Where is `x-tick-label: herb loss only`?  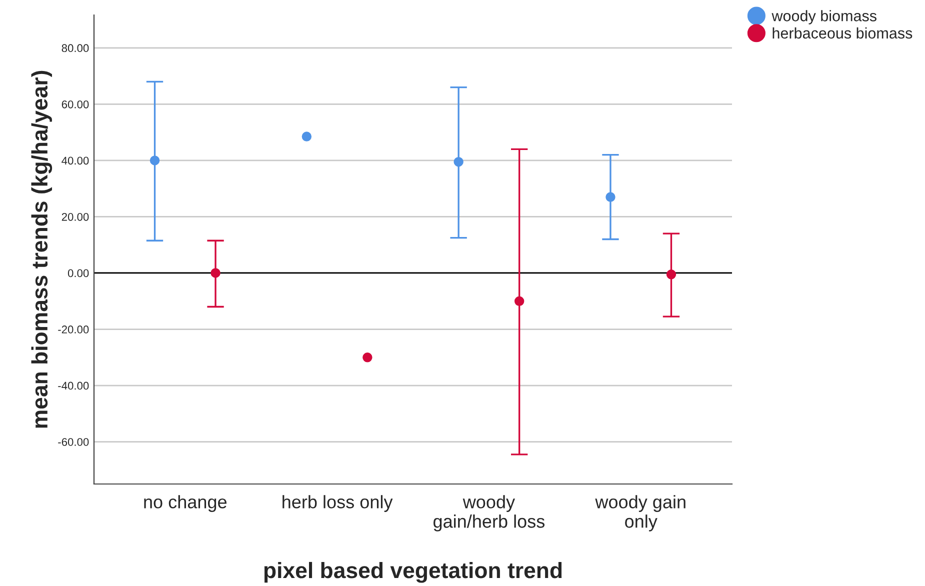 x-tick-label: herb loss only is located at coordinates (337, 503).